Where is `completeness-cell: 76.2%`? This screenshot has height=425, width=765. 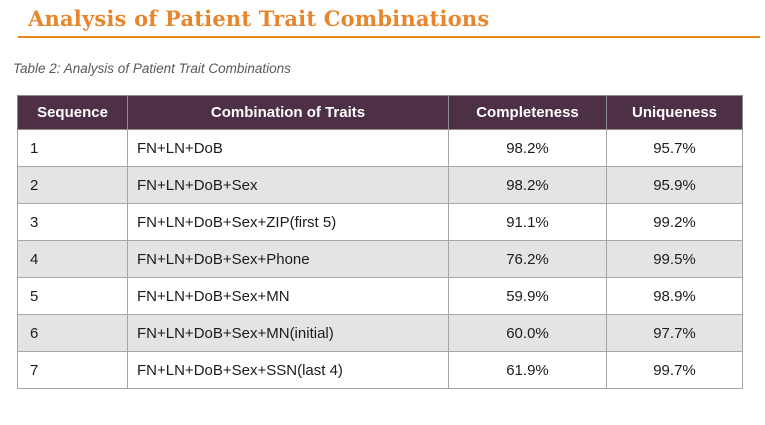
completeness-cell: 76.2% is located at coordinates (527, 259).